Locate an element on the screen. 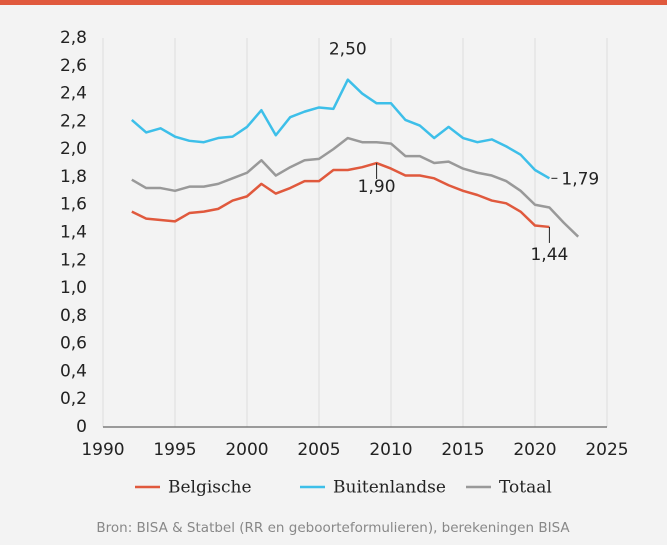  x-tick-label: 2015 is located at coordinates (462, 450).